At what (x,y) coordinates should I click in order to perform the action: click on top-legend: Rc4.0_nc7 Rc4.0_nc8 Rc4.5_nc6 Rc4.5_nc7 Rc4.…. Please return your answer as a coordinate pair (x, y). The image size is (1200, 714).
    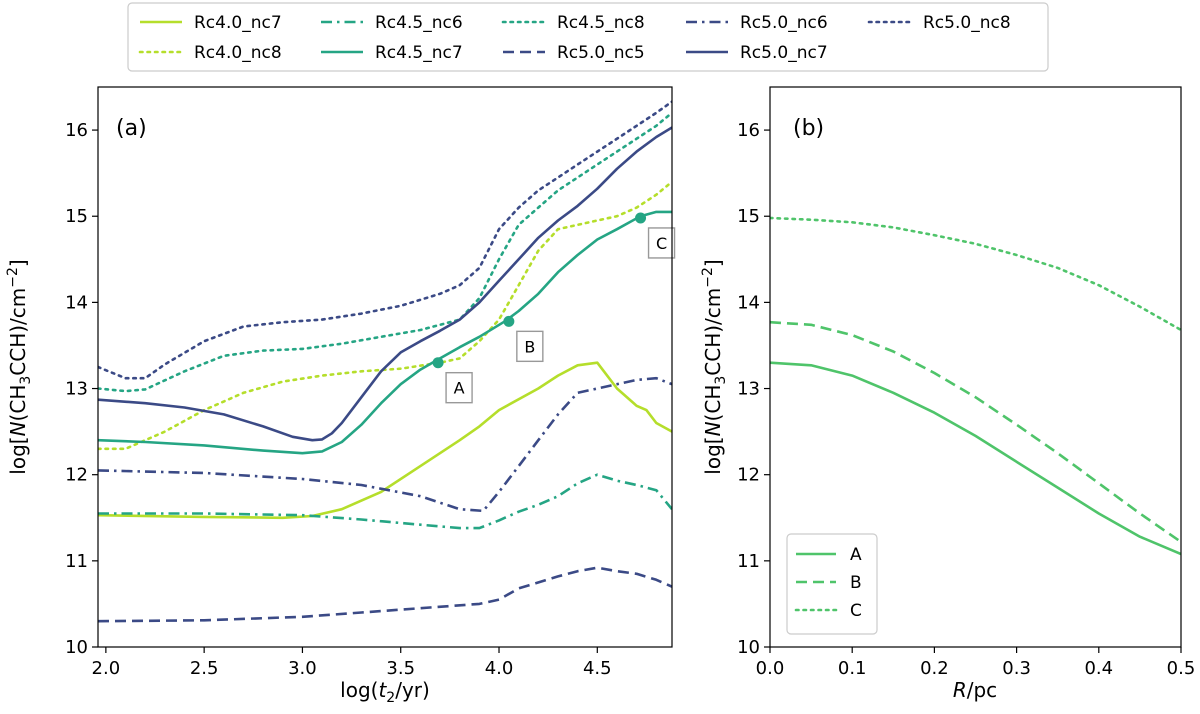
    Looking at the image, I should click on (588, 37).